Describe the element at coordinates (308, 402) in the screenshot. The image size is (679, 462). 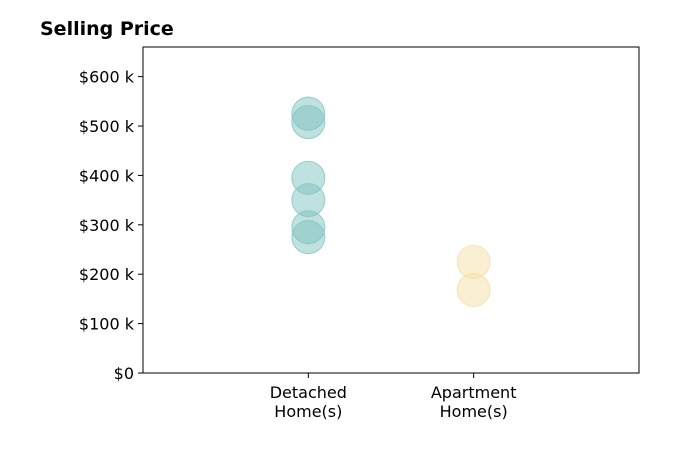
I see `x-tick-label: Detached Home(s)` at that location.